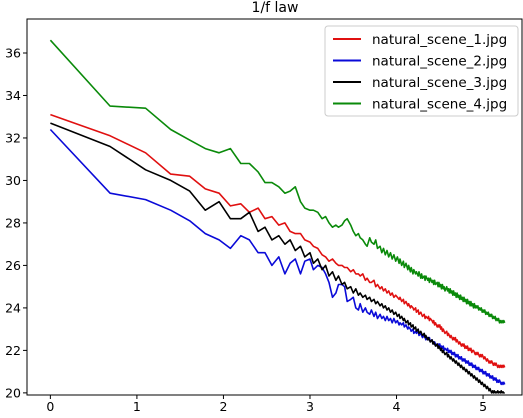  I want to click on x-tick-label: 0, so click(50, 406).